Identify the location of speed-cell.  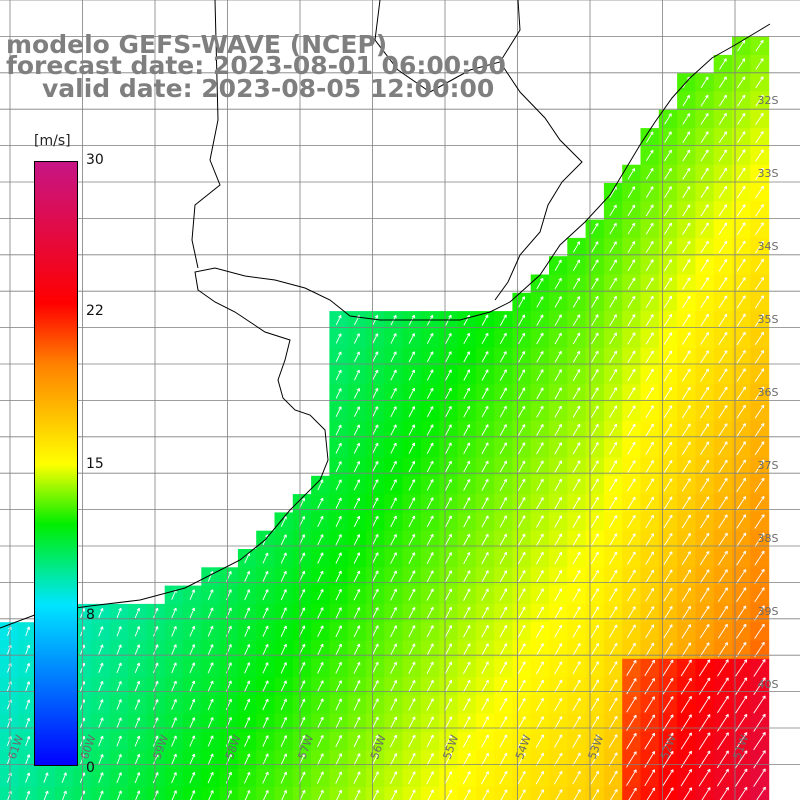
(503, 793).